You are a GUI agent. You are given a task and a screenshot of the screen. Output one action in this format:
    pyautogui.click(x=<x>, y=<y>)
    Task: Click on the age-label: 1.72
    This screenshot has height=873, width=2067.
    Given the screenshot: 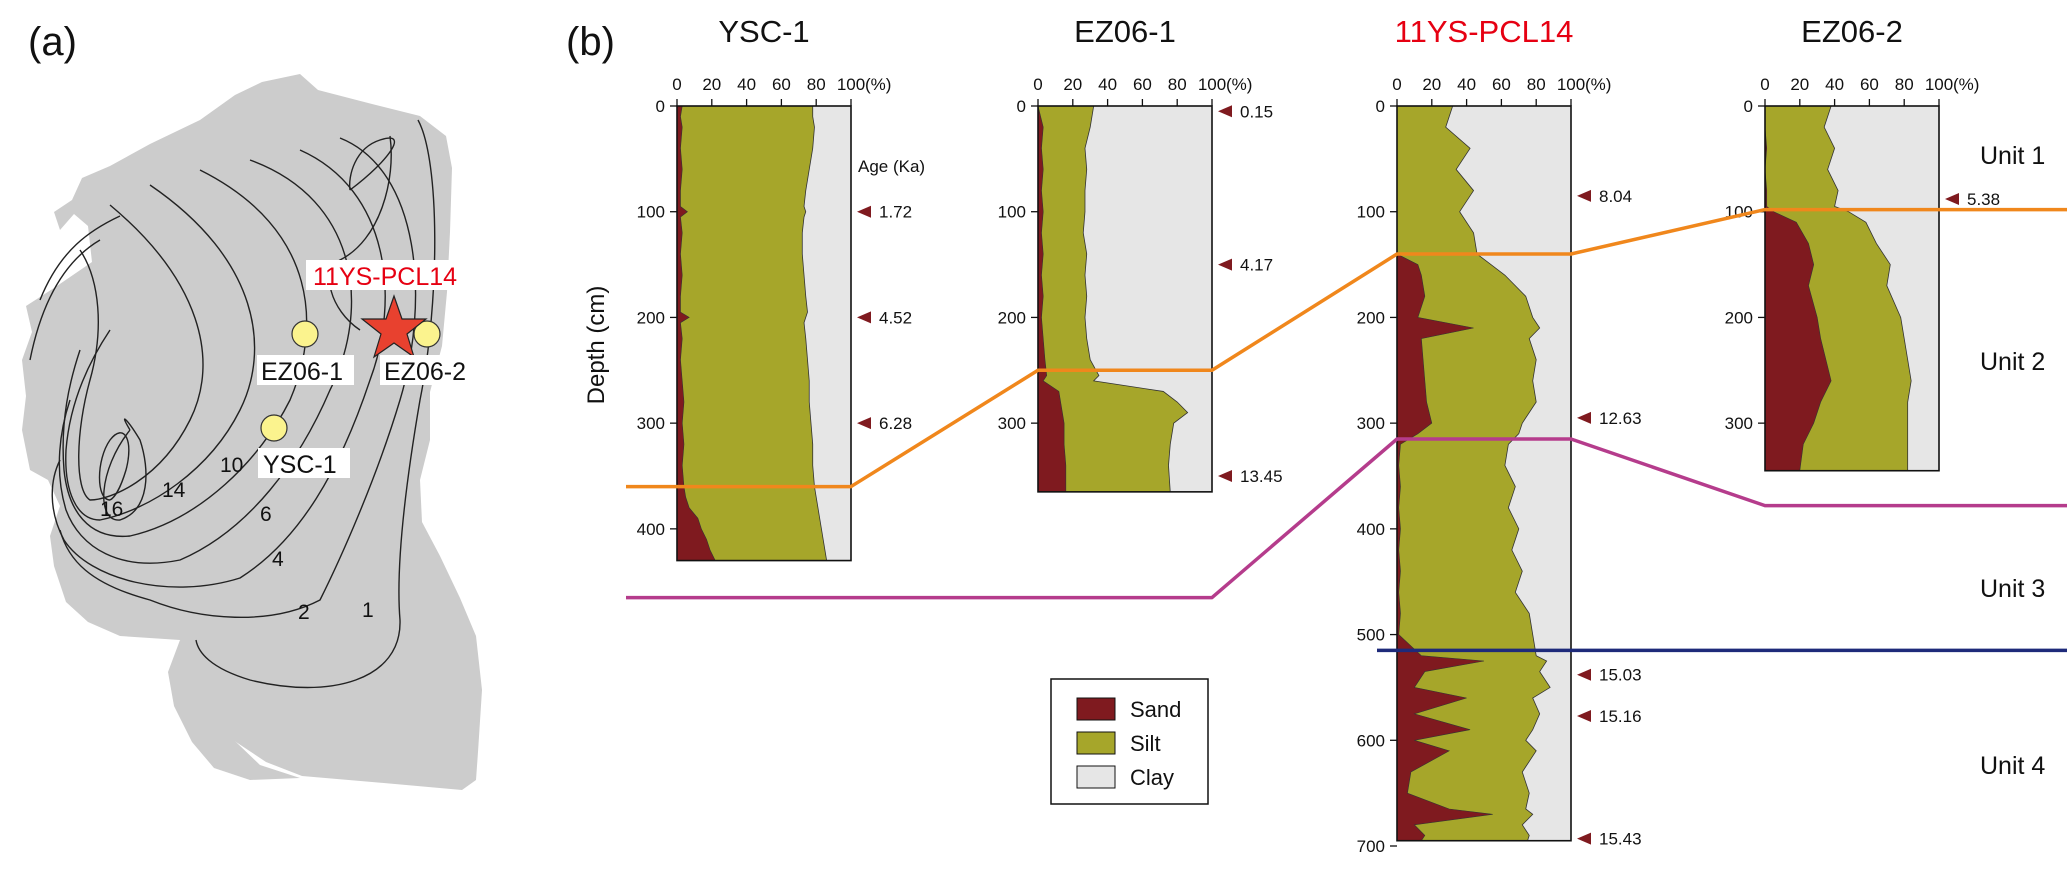 What is the action you would take?
    pyautogui.click(x=895, y=212)
    